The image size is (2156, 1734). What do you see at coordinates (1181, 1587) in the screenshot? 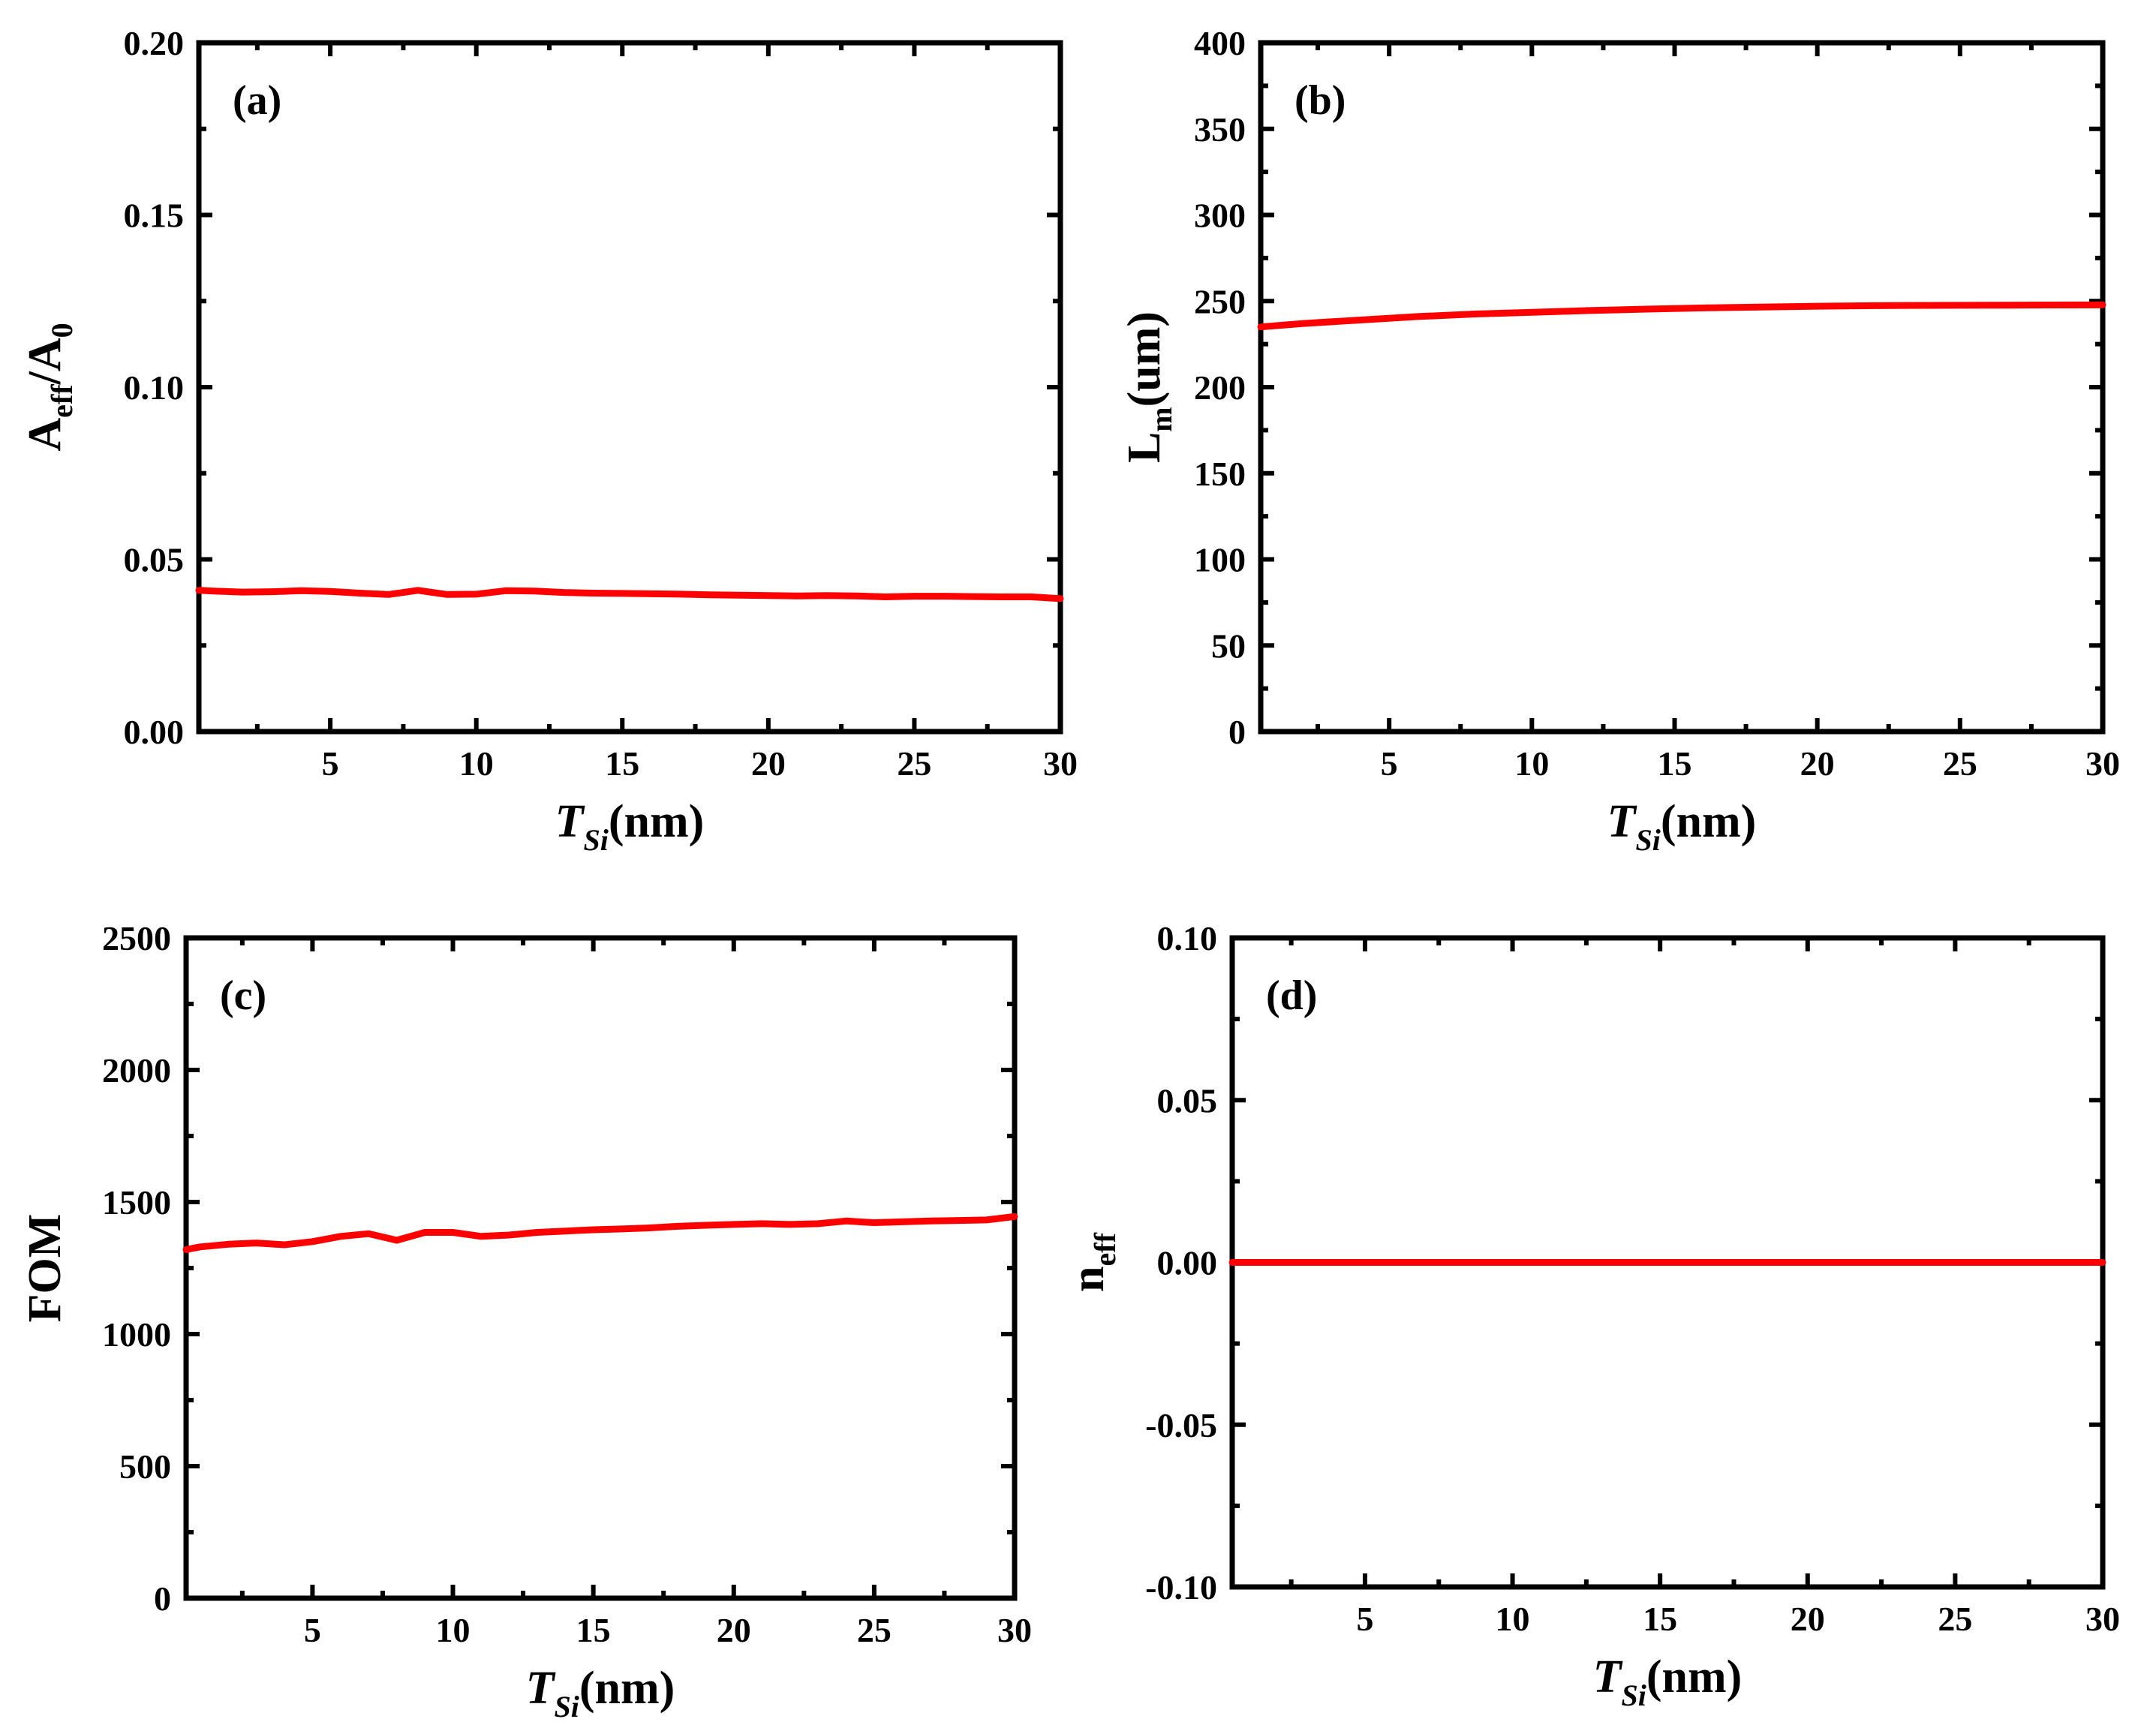
I see `y-tick-label: -0.10` at bounding box center [1181, 1587].